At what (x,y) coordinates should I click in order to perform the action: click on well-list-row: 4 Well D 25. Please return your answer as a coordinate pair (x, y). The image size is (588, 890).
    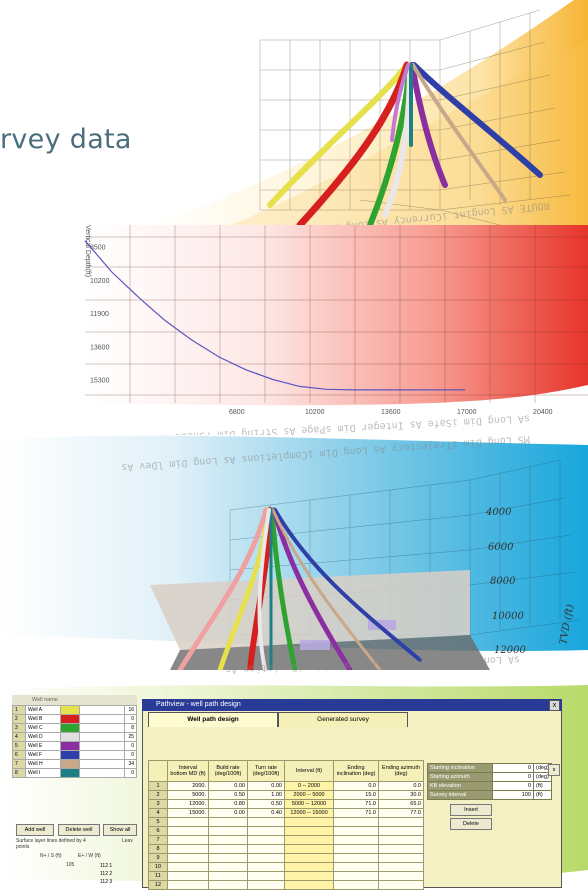
    Looking at the image, I should click on (74, 737).